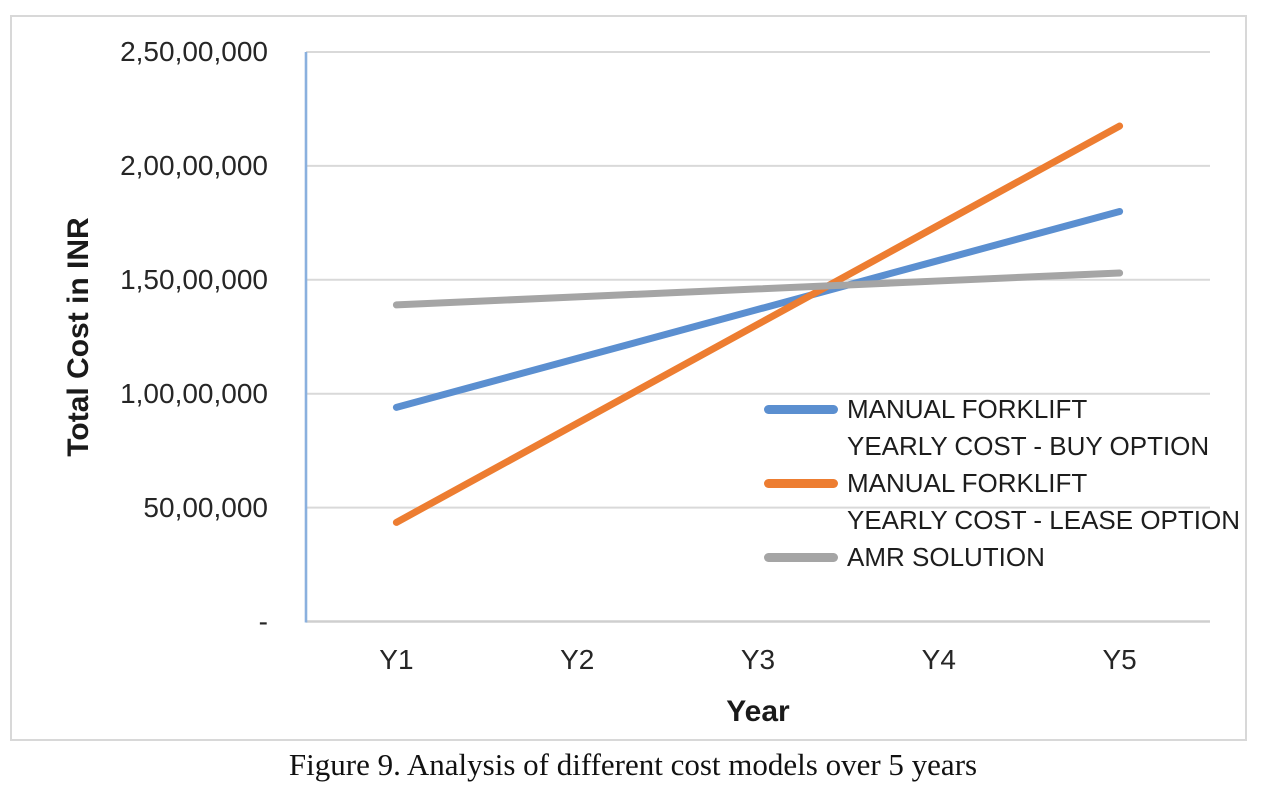 The image size is (1266, 788). What do you see at coordinates (78, 337) in the screenshot?
I see `y-axis-title: Total Cost in INR` at bounding box center [78, 337].